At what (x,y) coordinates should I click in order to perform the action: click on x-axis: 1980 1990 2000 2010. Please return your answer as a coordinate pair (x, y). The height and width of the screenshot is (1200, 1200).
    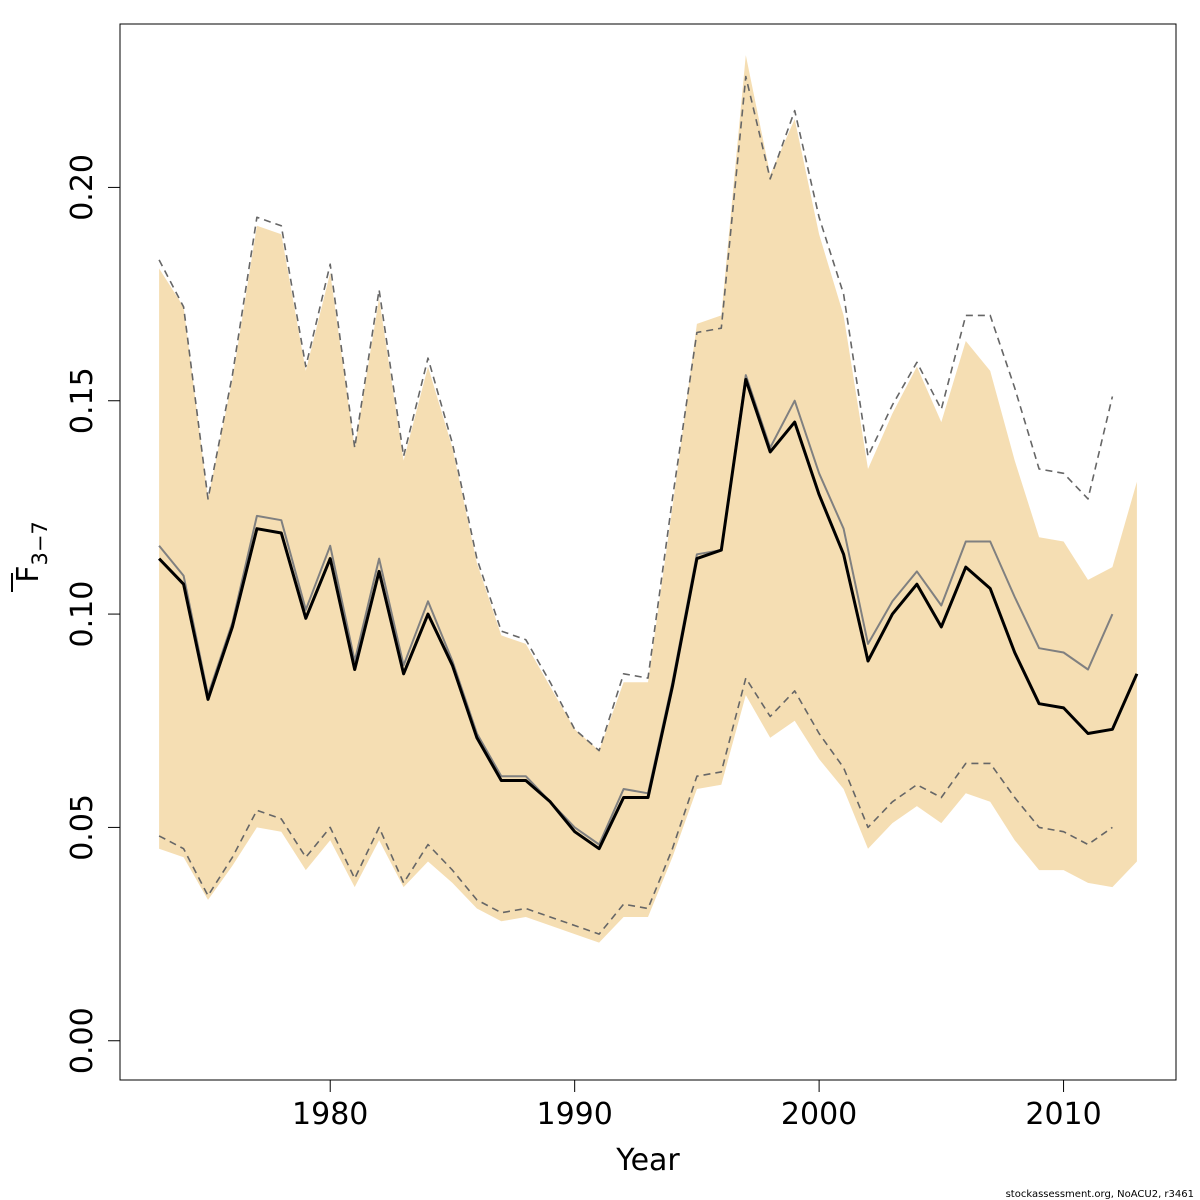
    Looking at the image, I should click on (697, 1105).